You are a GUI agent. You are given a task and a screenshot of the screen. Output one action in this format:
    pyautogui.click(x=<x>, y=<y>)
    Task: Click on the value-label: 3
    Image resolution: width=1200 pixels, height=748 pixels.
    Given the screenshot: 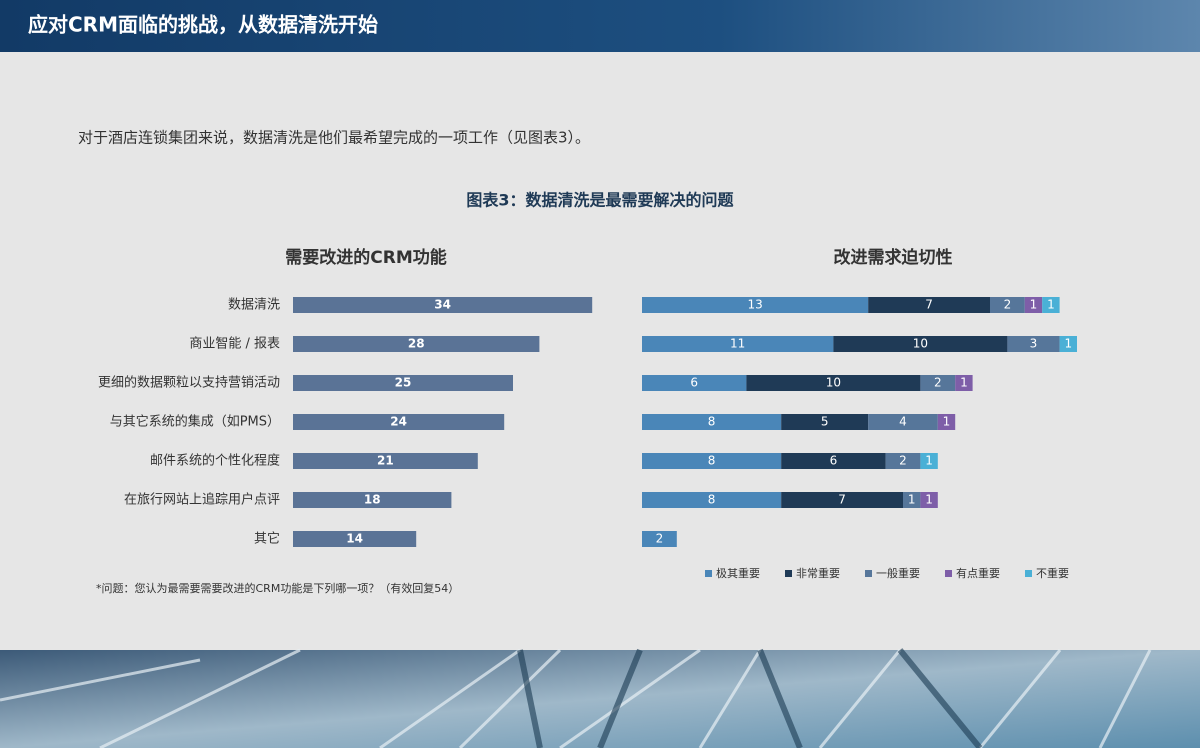 What is the action you would take?
    pyautogui.click(x=1034, y=344)
    